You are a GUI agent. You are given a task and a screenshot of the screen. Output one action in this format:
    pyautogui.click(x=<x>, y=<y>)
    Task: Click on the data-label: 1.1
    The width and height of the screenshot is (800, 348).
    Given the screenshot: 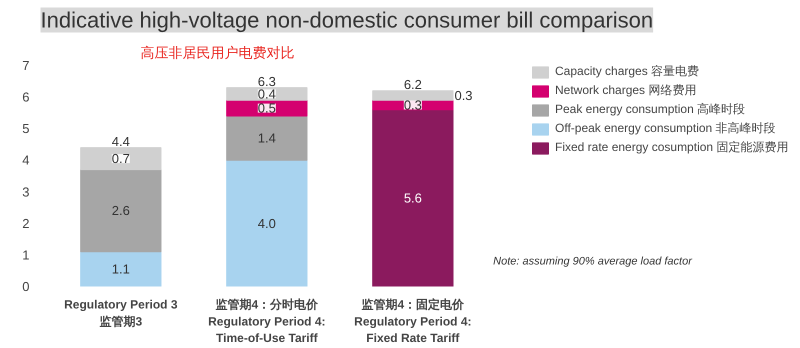 What is the action you would take?
    pyautogui.click(x=121, y=269)
    